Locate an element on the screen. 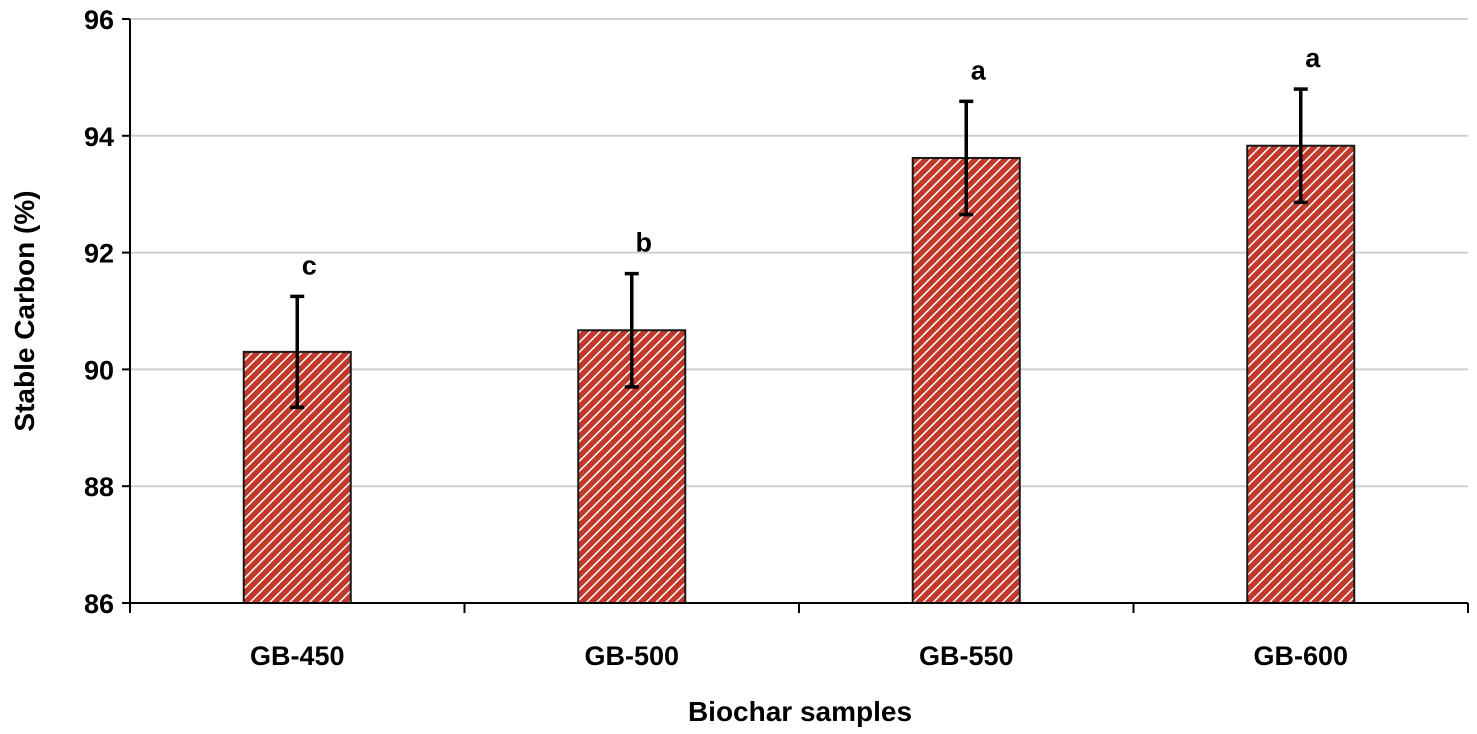 This screenshot has height=734, width=1477. y-tick-label: 92 is located at coordinates (99, 254).